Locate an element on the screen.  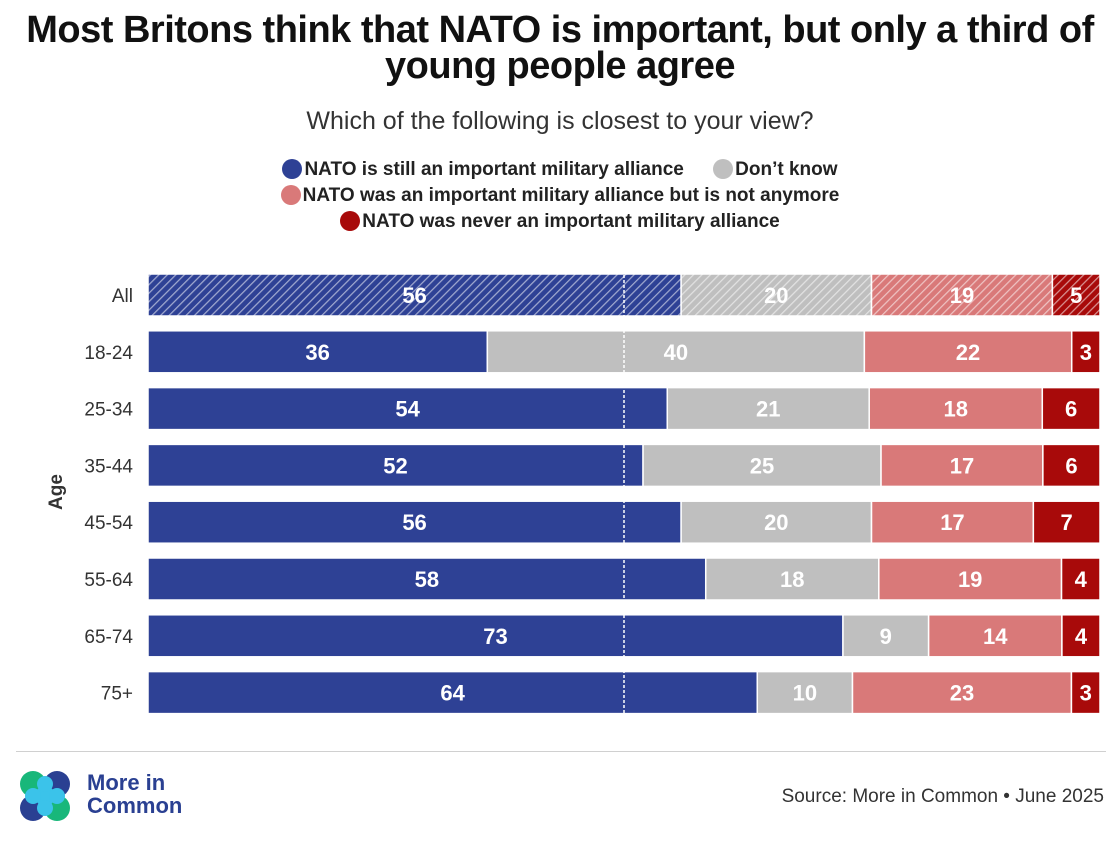
data-label-all-series-1: 56 is located at coordinates (414, 295).